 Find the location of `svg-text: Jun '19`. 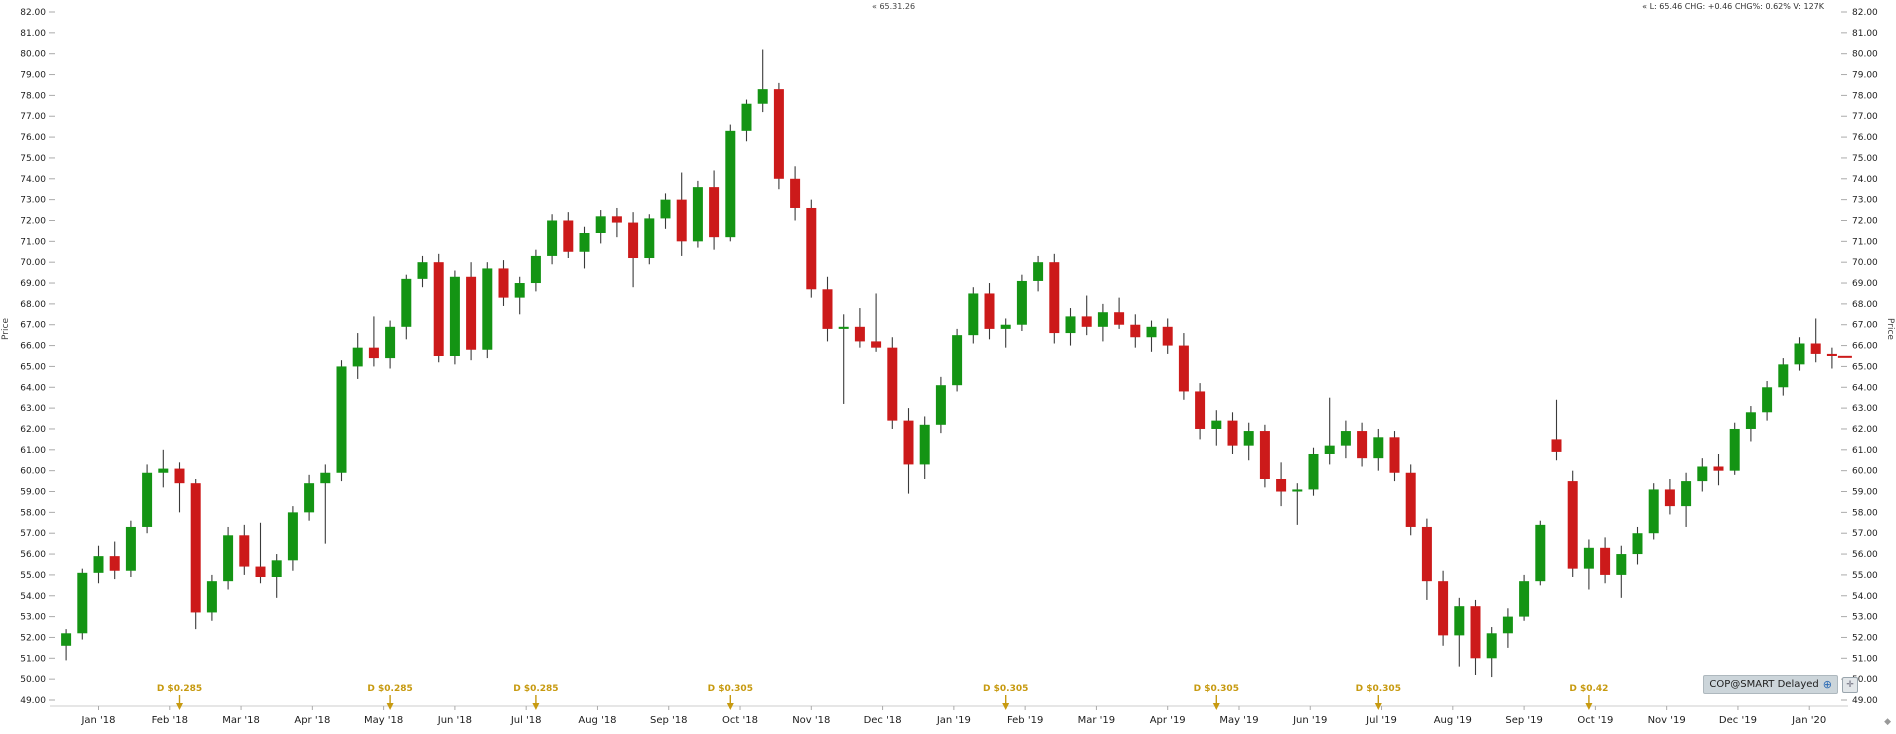

svg-text: Jun '19 is located at coordinates (1309, 720).